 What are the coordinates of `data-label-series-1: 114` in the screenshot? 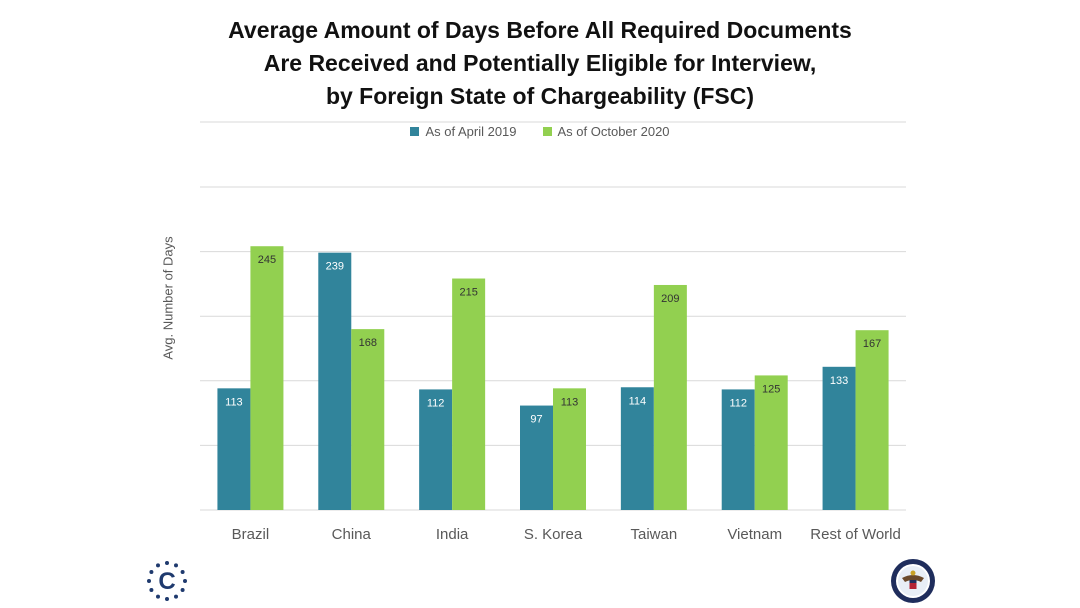 It's located at (638, 401).